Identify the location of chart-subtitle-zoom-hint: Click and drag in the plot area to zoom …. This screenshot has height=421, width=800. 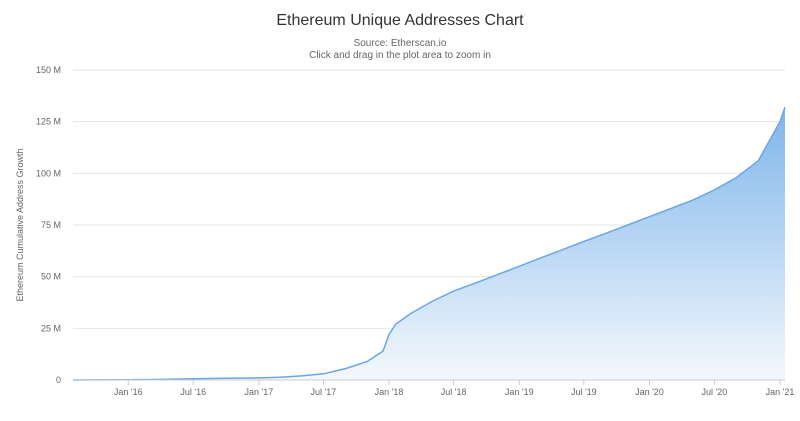
(400, 55).